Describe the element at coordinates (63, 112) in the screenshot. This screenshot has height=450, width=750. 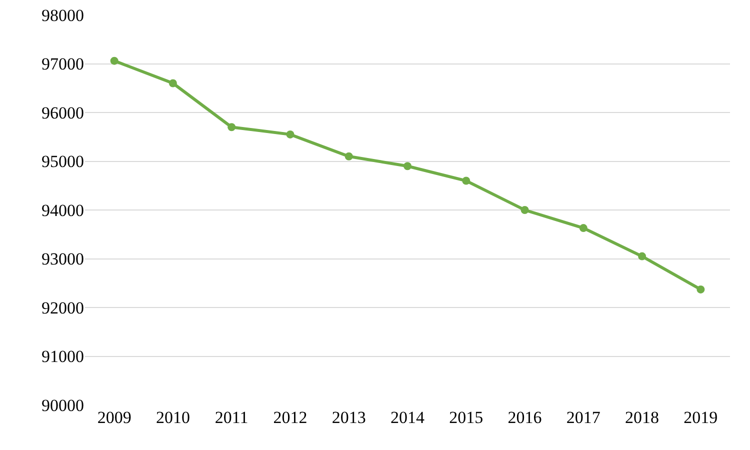
I see `y-tick-label: 96000` at that location.